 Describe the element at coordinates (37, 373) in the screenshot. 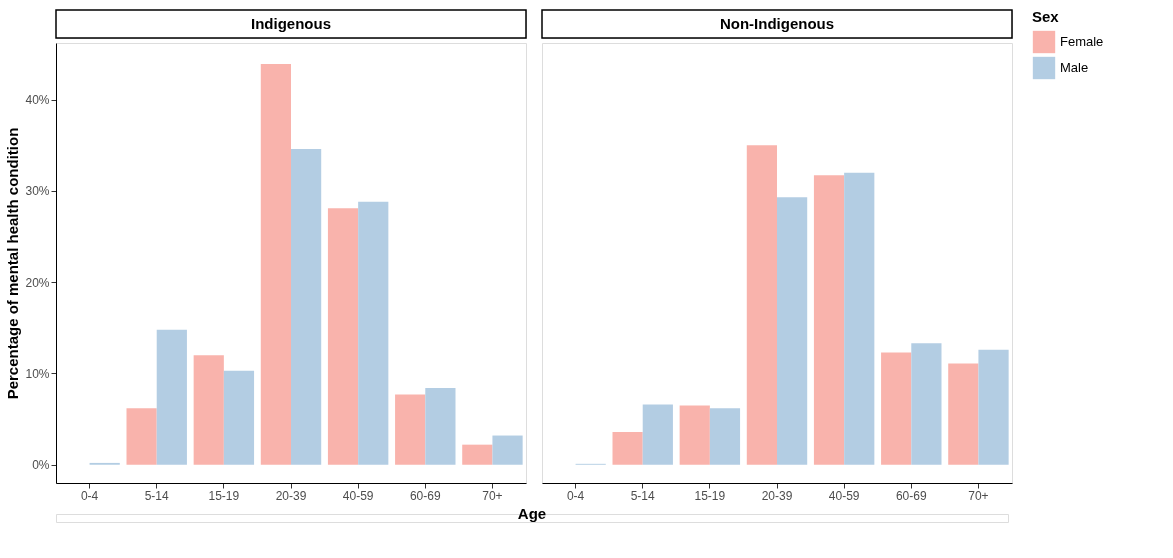

I see `y-tick-label: 10%` at that location.